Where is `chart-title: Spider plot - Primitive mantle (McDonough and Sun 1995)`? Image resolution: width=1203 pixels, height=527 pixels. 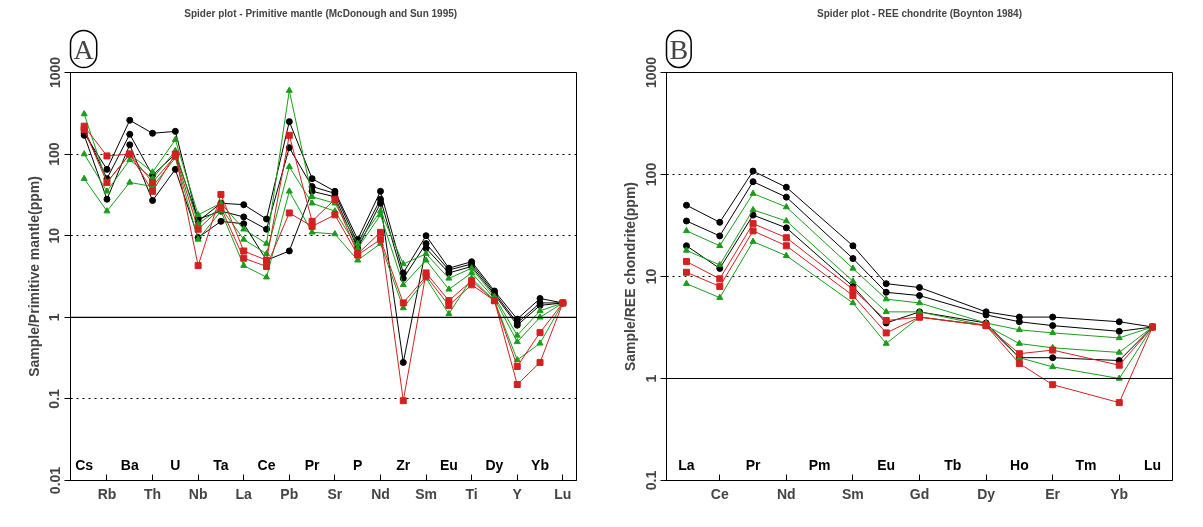
chart-title: Spider plot - Primitive mantle (McDonough and Sun 1995) is located at coordinates (321, 13).